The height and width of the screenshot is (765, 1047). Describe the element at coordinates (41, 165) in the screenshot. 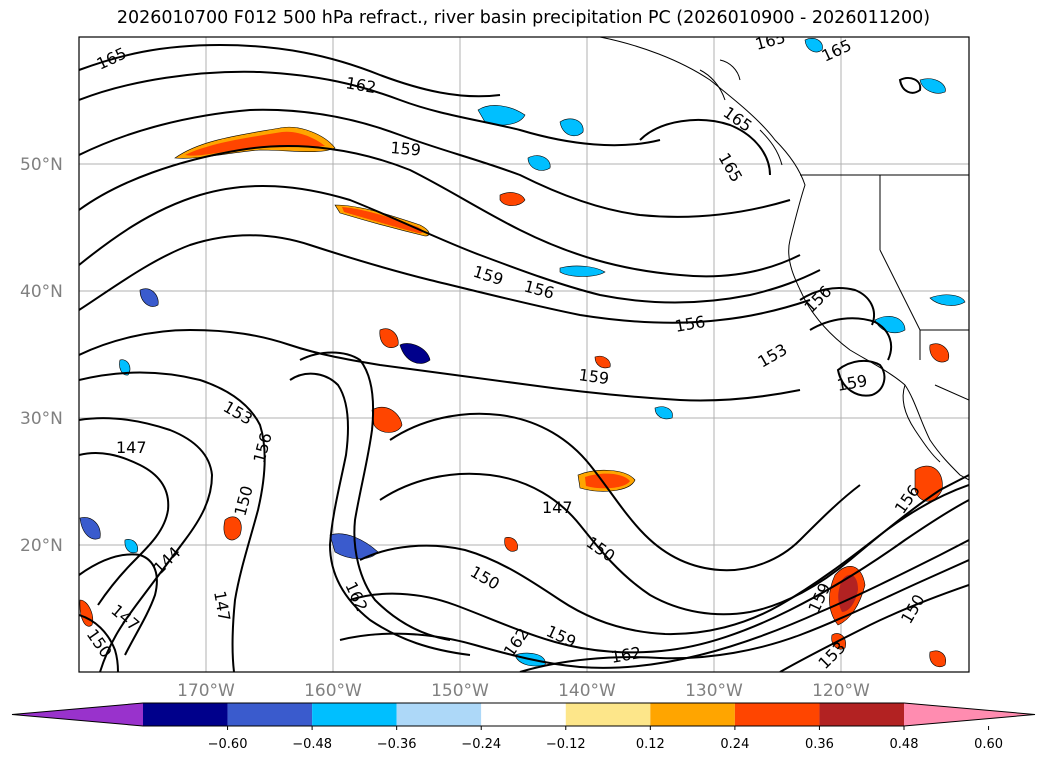

I see `lat-label: 50°N` at that location.